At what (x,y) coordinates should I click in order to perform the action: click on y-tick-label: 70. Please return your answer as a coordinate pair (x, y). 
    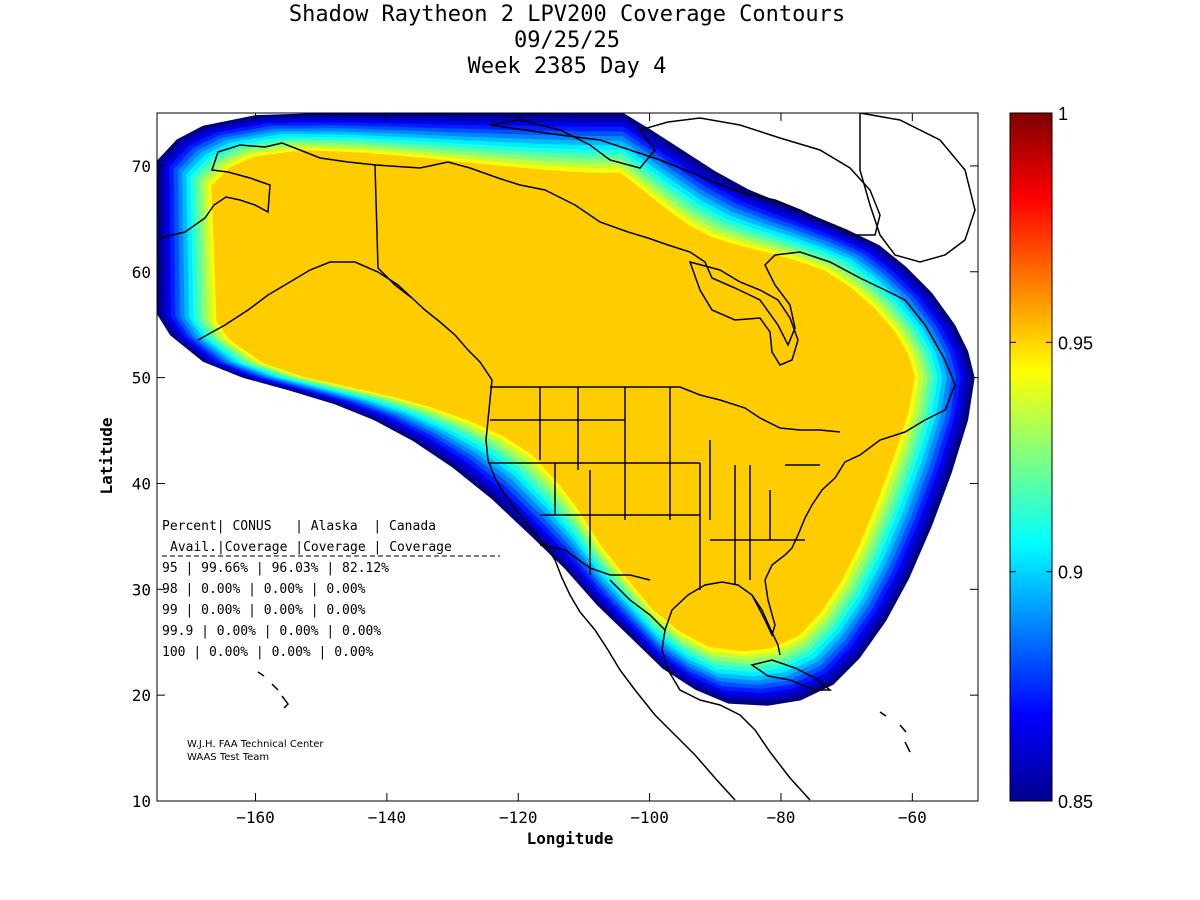
    Looking at the image, I should click on (141, 166).